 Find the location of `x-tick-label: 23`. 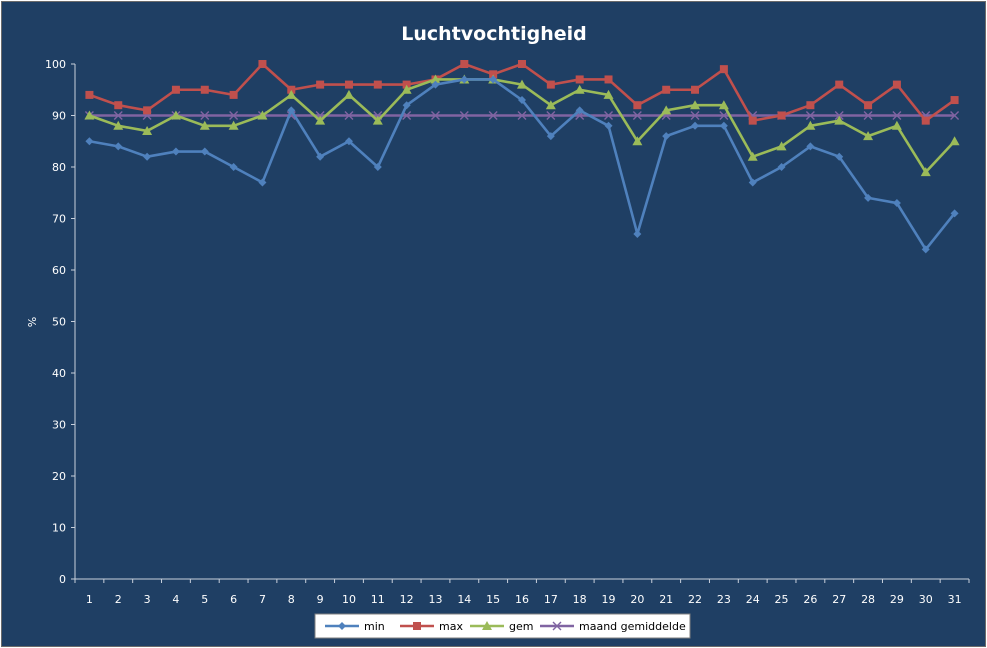

x-tick-label: 23 is located at coordinates (724, 599).